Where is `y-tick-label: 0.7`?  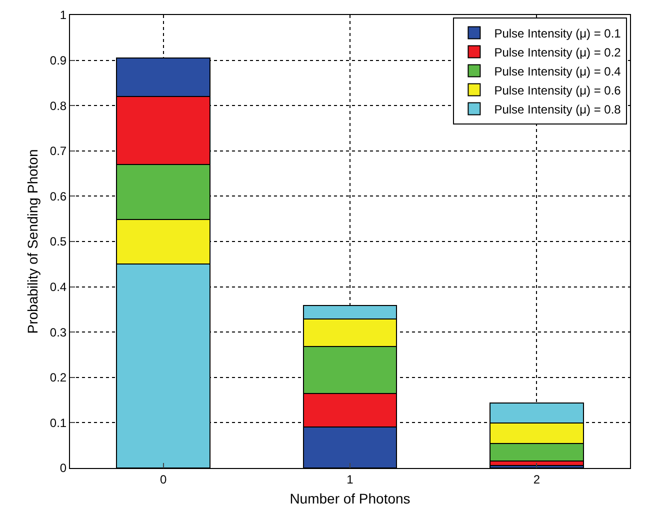 y-tick-label: 0.7 is located at coordinates (58, 151).